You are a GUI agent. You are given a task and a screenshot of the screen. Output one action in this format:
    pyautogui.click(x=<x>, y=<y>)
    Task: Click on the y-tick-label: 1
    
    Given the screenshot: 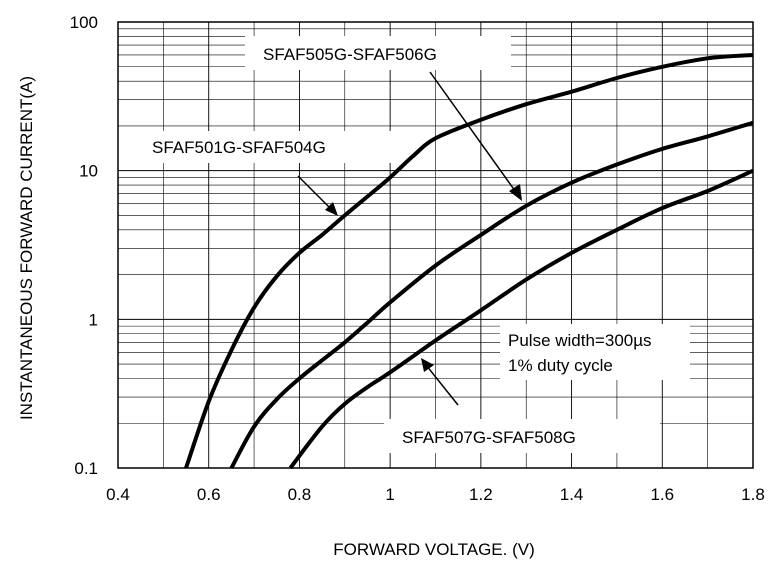 What is the action you would take?
    pyautogui.click(x=93, y=319)
    